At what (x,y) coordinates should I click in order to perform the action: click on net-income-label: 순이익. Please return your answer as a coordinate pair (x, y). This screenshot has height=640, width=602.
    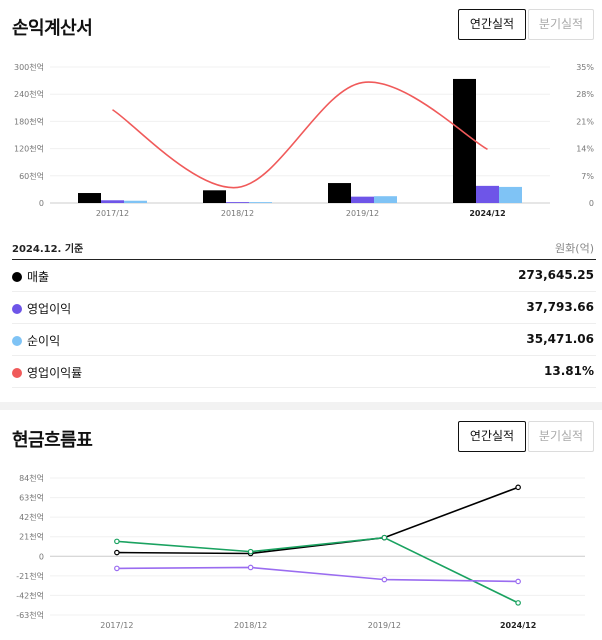
    Looking at the image, I should click on (44, 341).